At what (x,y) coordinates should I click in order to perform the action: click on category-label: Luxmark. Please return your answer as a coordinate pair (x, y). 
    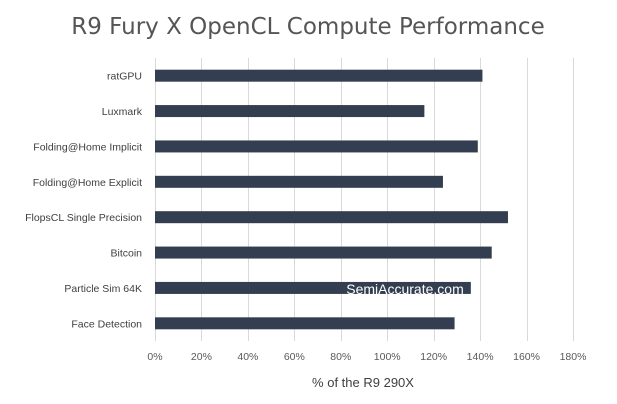
    Looking at the image, I should click on (122, 112).